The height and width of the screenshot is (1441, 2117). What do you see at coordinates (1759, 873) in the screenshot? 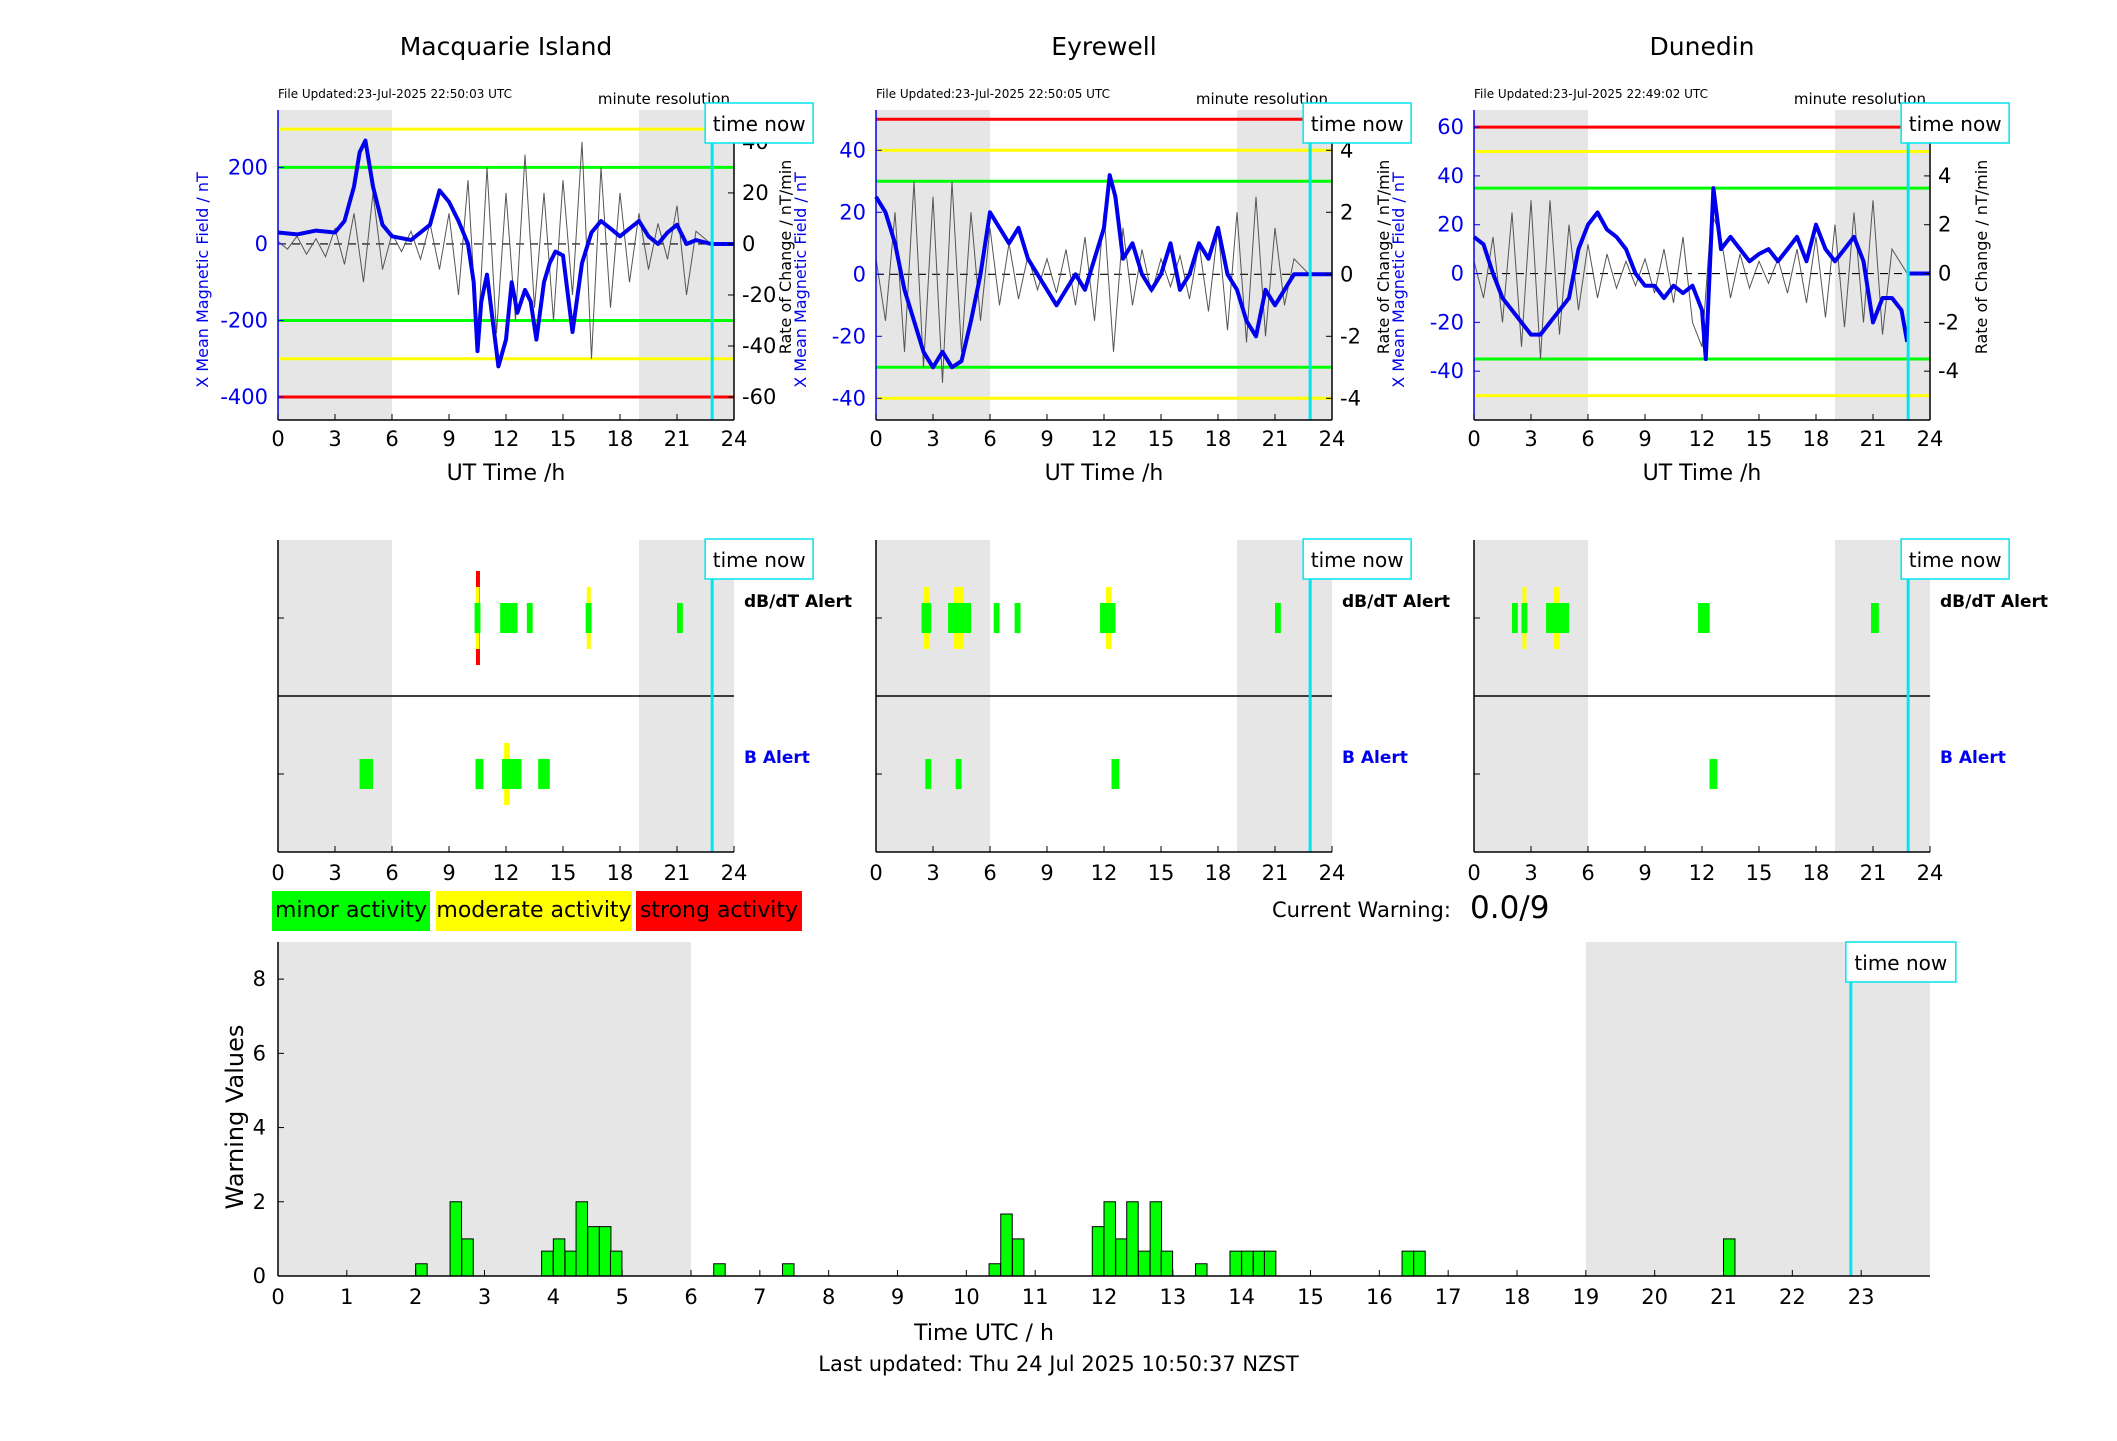
I see `alert-panel-2-xtick-label: 15` at bounding box center [1759, 873].